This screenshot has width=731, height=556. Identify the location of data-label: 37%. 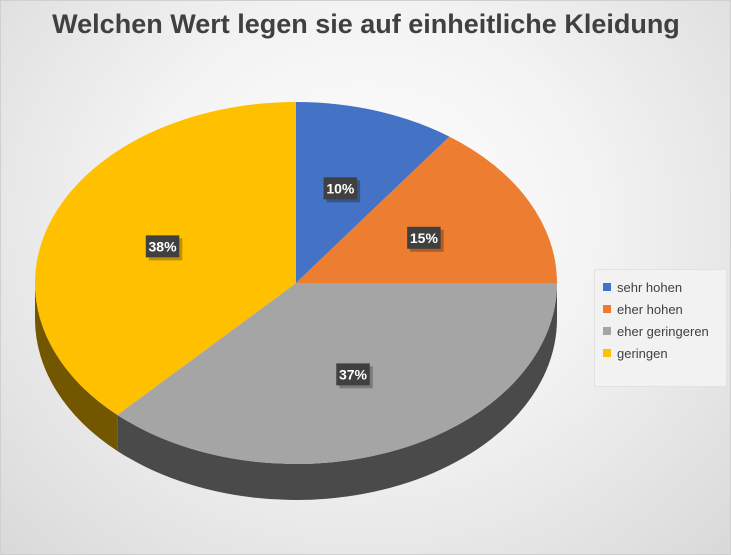
(354, 376).